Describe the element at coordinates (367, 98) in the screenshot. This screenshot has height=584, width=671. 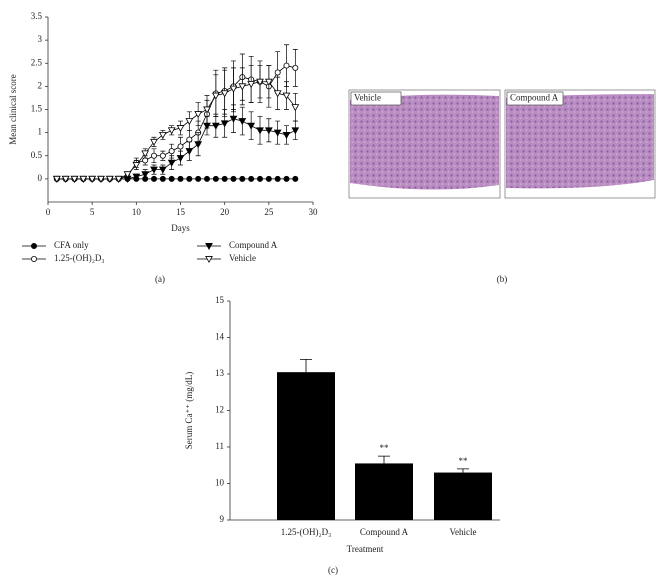
I see `image-label: Vehicle` at that location.